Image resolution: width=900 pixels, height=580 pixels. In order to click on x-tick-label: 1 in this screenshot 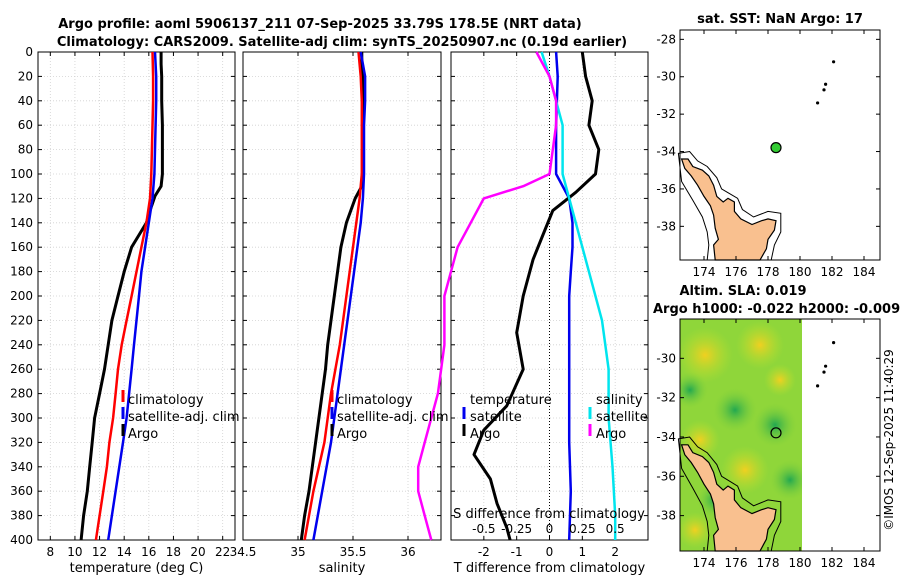, I will do `click(583, 552)`.